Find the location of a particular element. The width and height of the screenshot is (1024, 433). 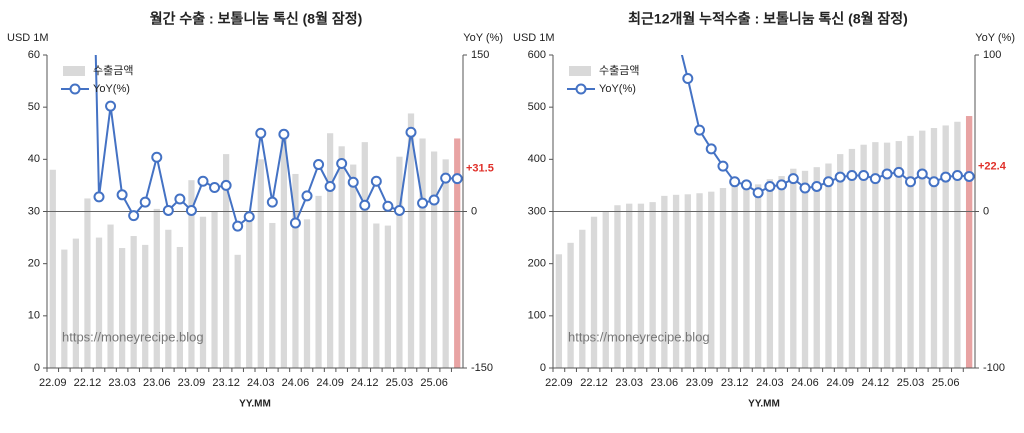

y-tick-label: 60 is located at coordinates (34, 55).